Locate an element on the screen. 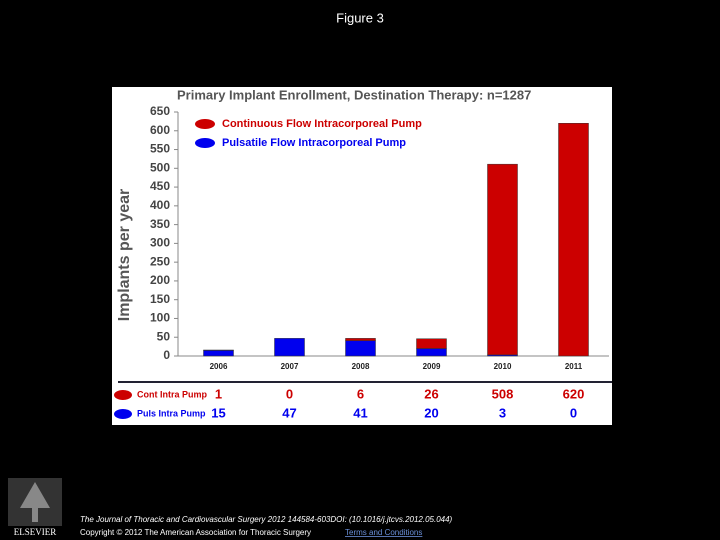 This screenshot has height=540, width=720. x-tick-label: 2006 is located at coordinates (219, 366).